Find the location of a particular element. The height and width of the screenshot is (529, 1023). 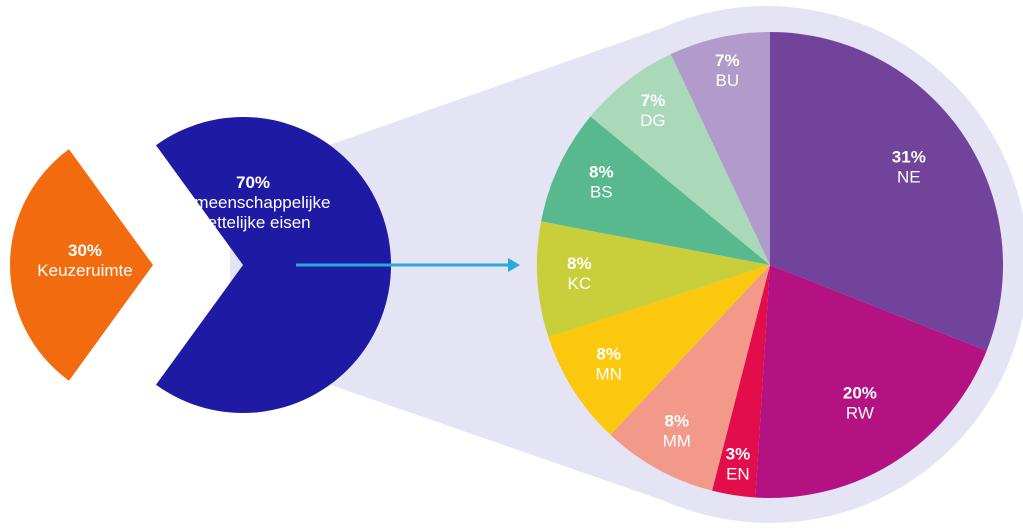

right-label-en: 3% EN is located at coordinates (738, 464).